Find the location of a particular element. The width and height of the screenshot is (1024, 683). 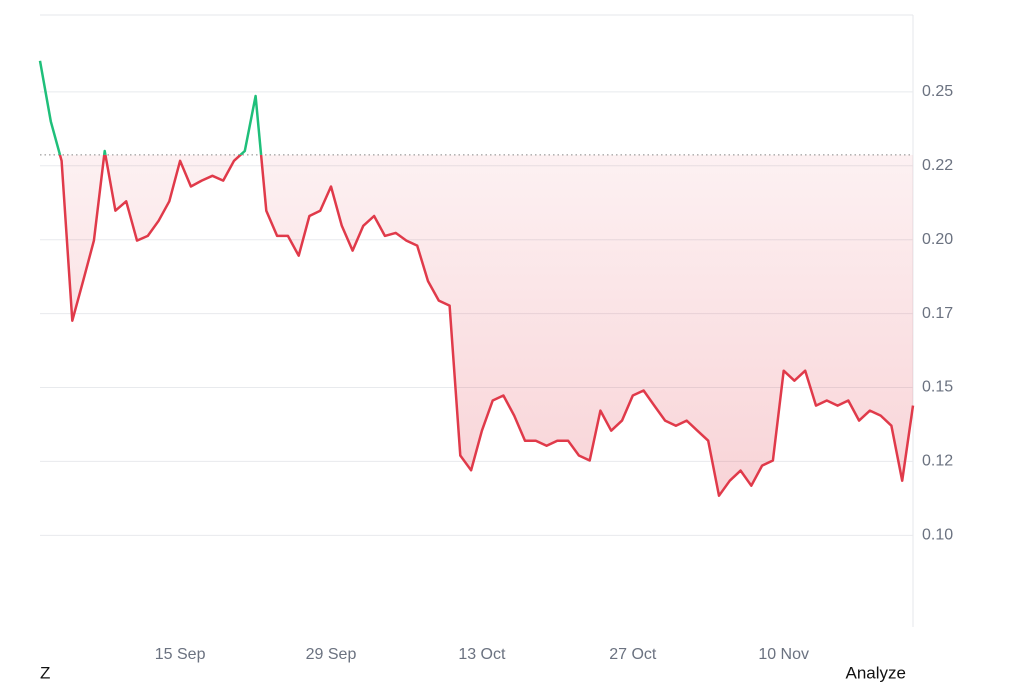

footer-left: Z is located at coordinates (45, 672).